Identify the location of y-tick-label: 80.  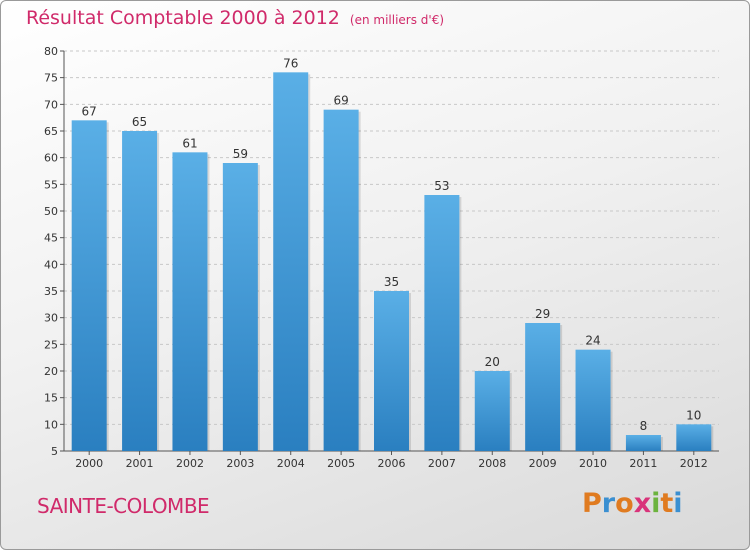
(51, 51).